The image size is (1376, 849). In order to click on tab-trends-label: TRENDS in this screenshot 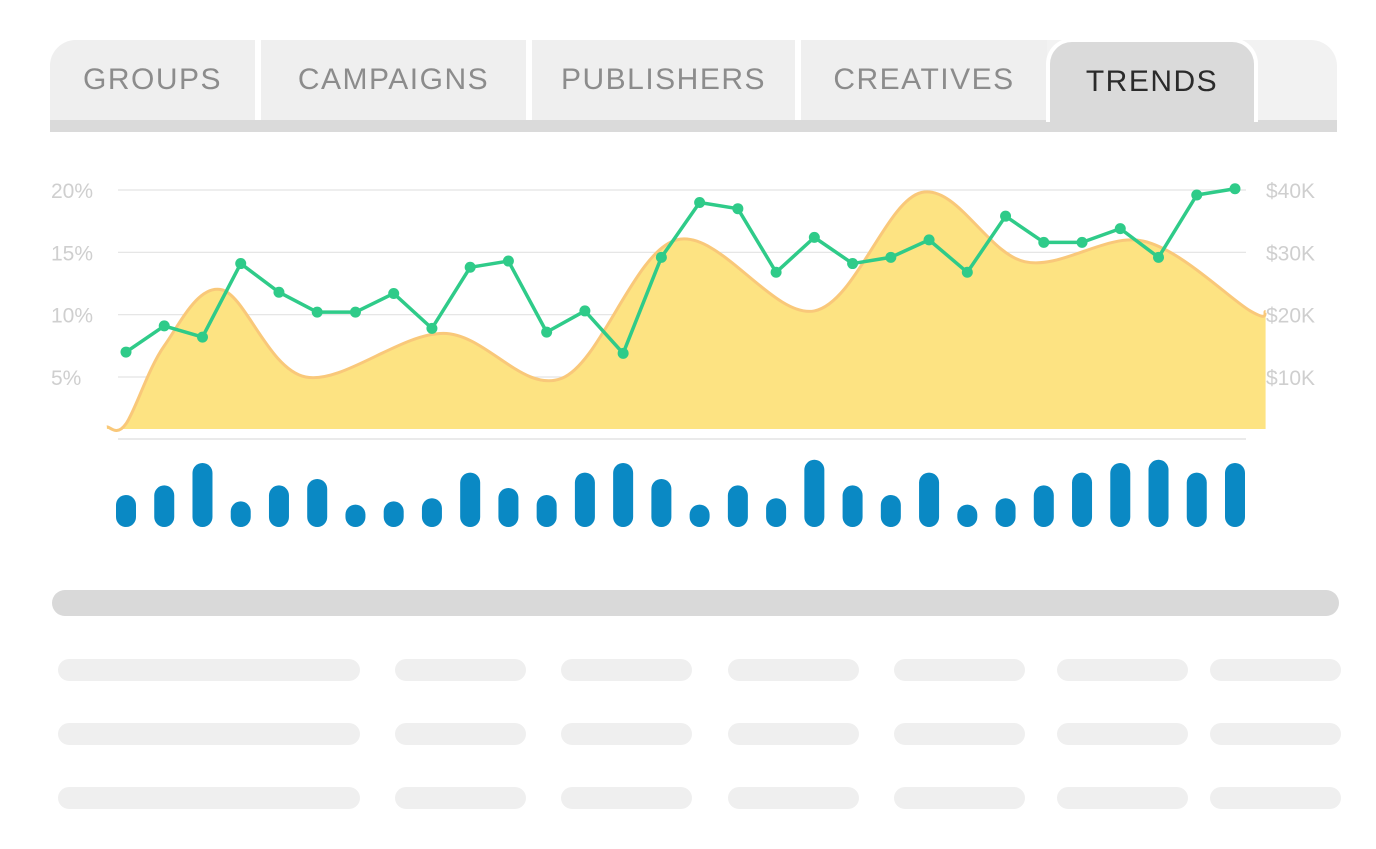, I will do `click(1152, 81)`.